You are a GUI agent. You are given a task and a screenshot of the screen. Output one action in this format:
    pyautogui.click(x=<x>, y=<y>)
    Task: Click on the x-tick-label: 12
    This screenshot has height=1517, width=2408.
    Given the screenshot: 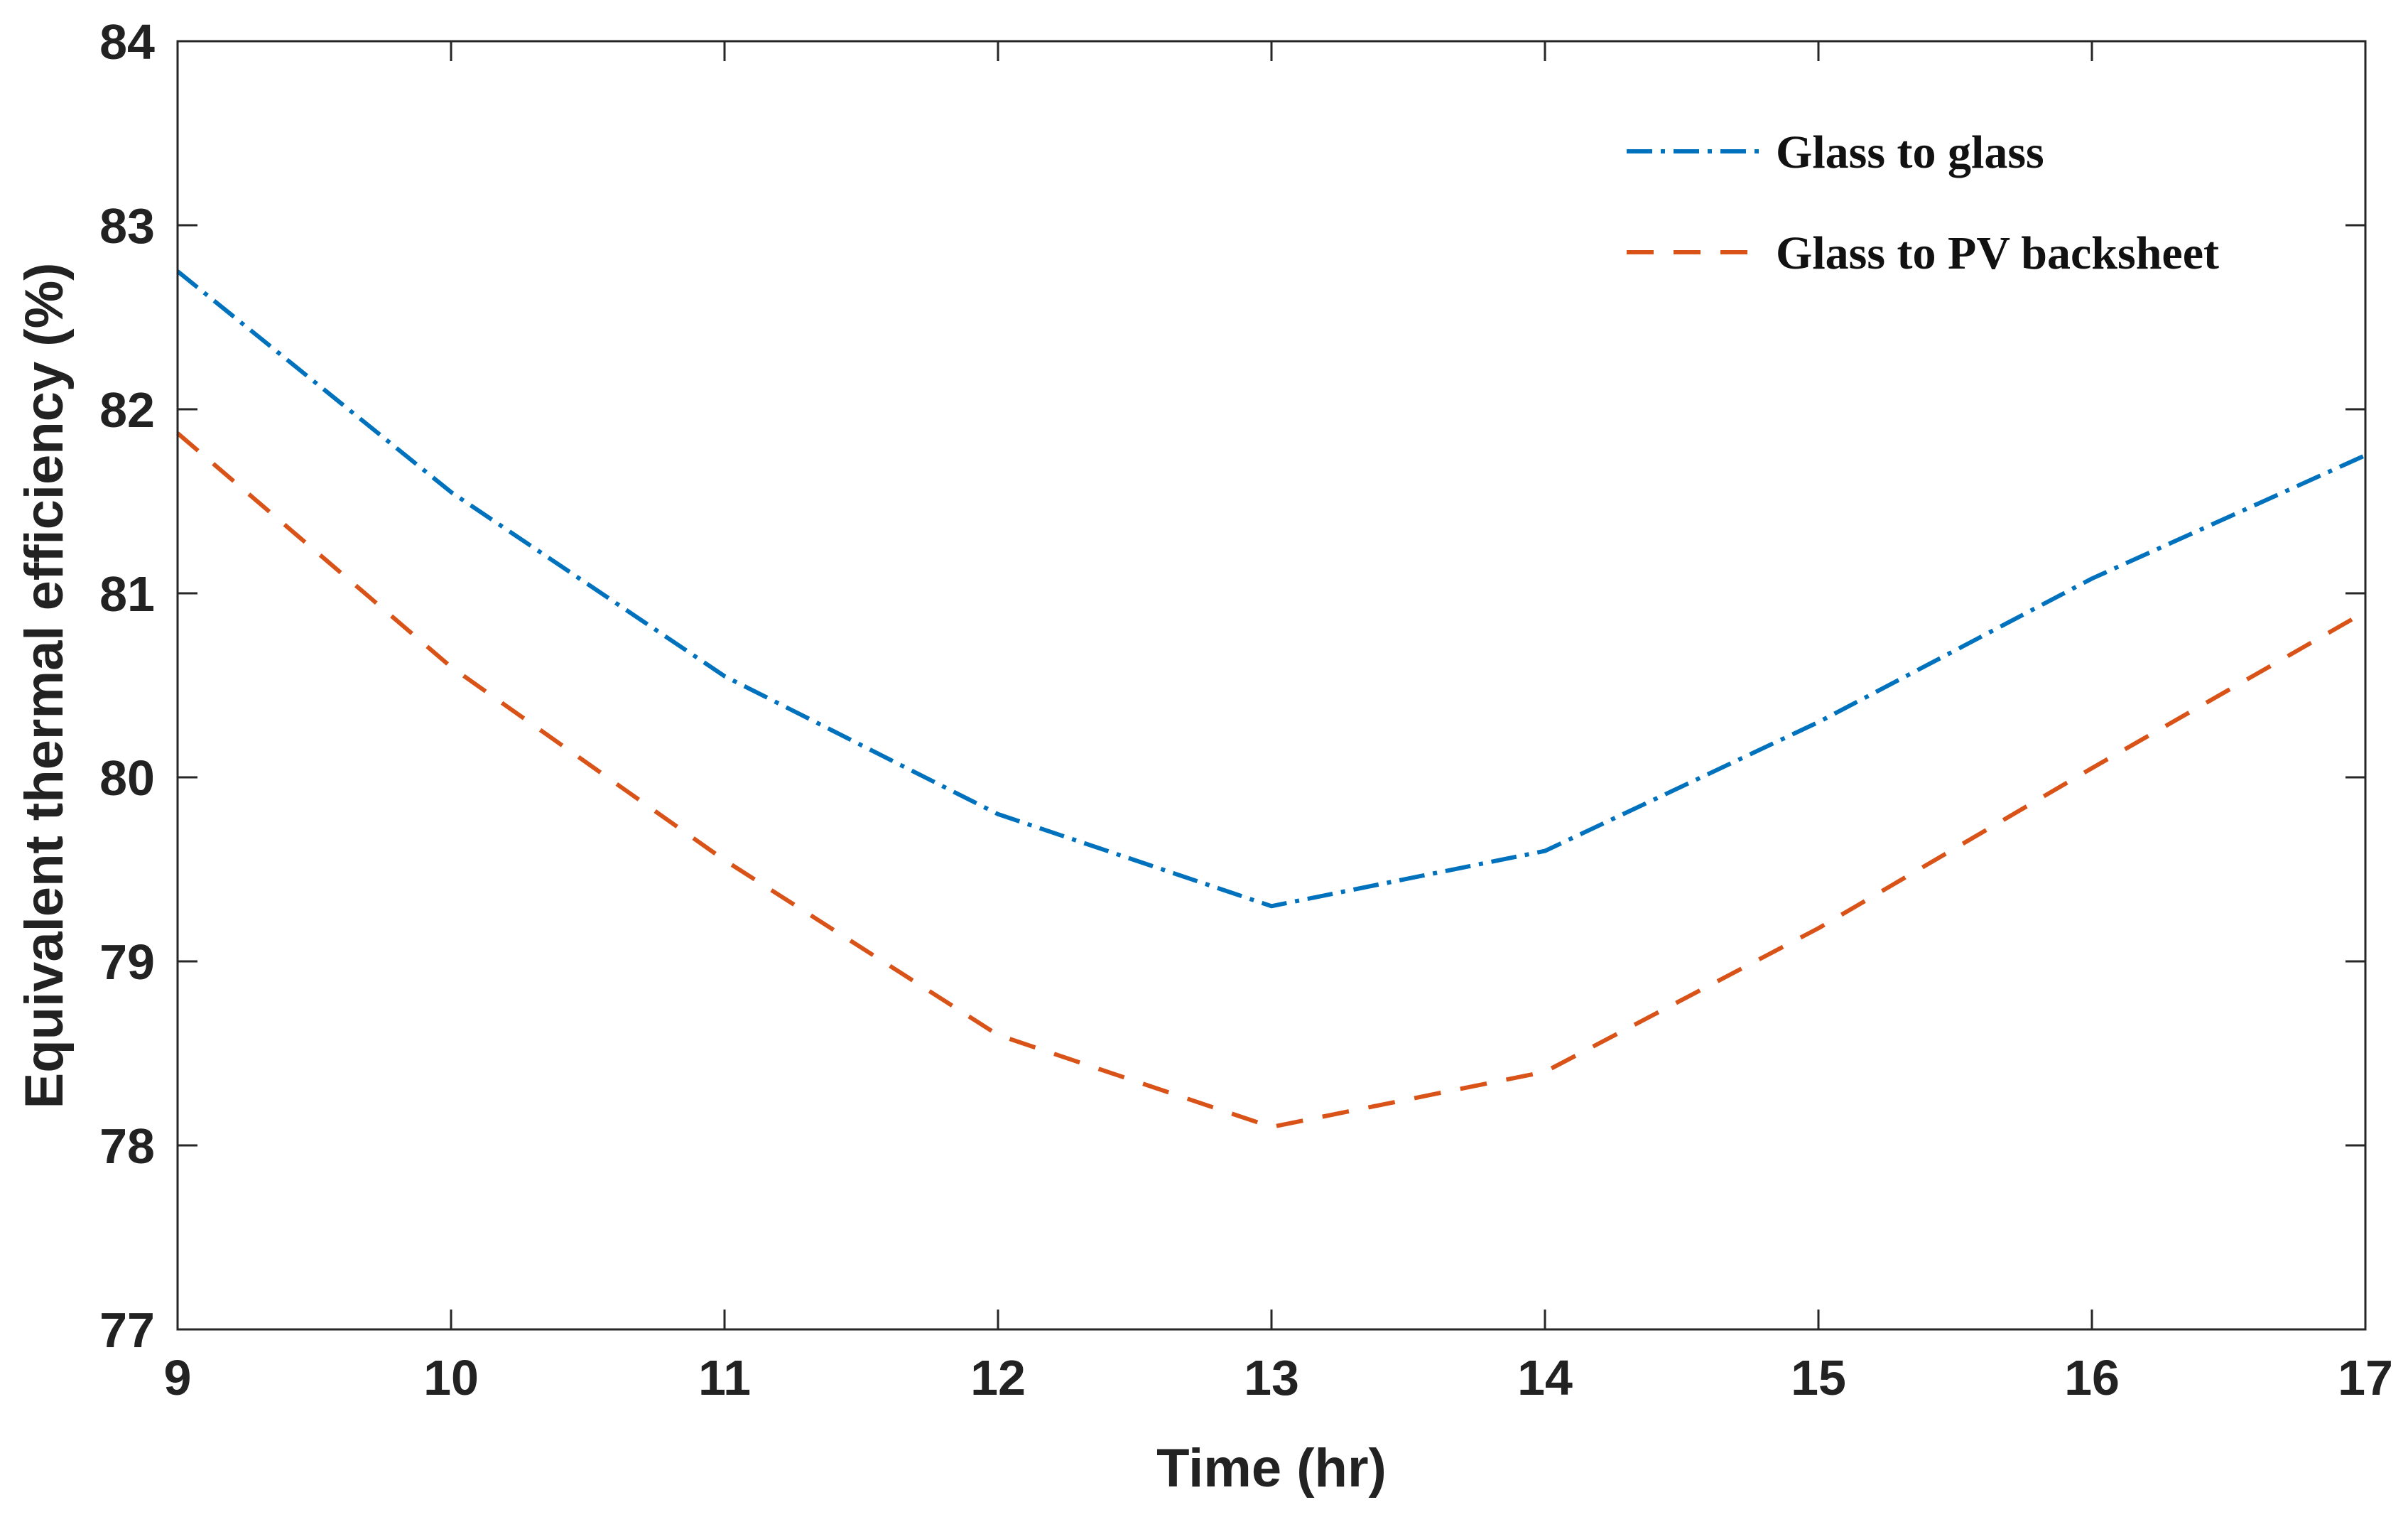 What is the action you would take?
    pyautogui.click(x=998, y=1377)
    